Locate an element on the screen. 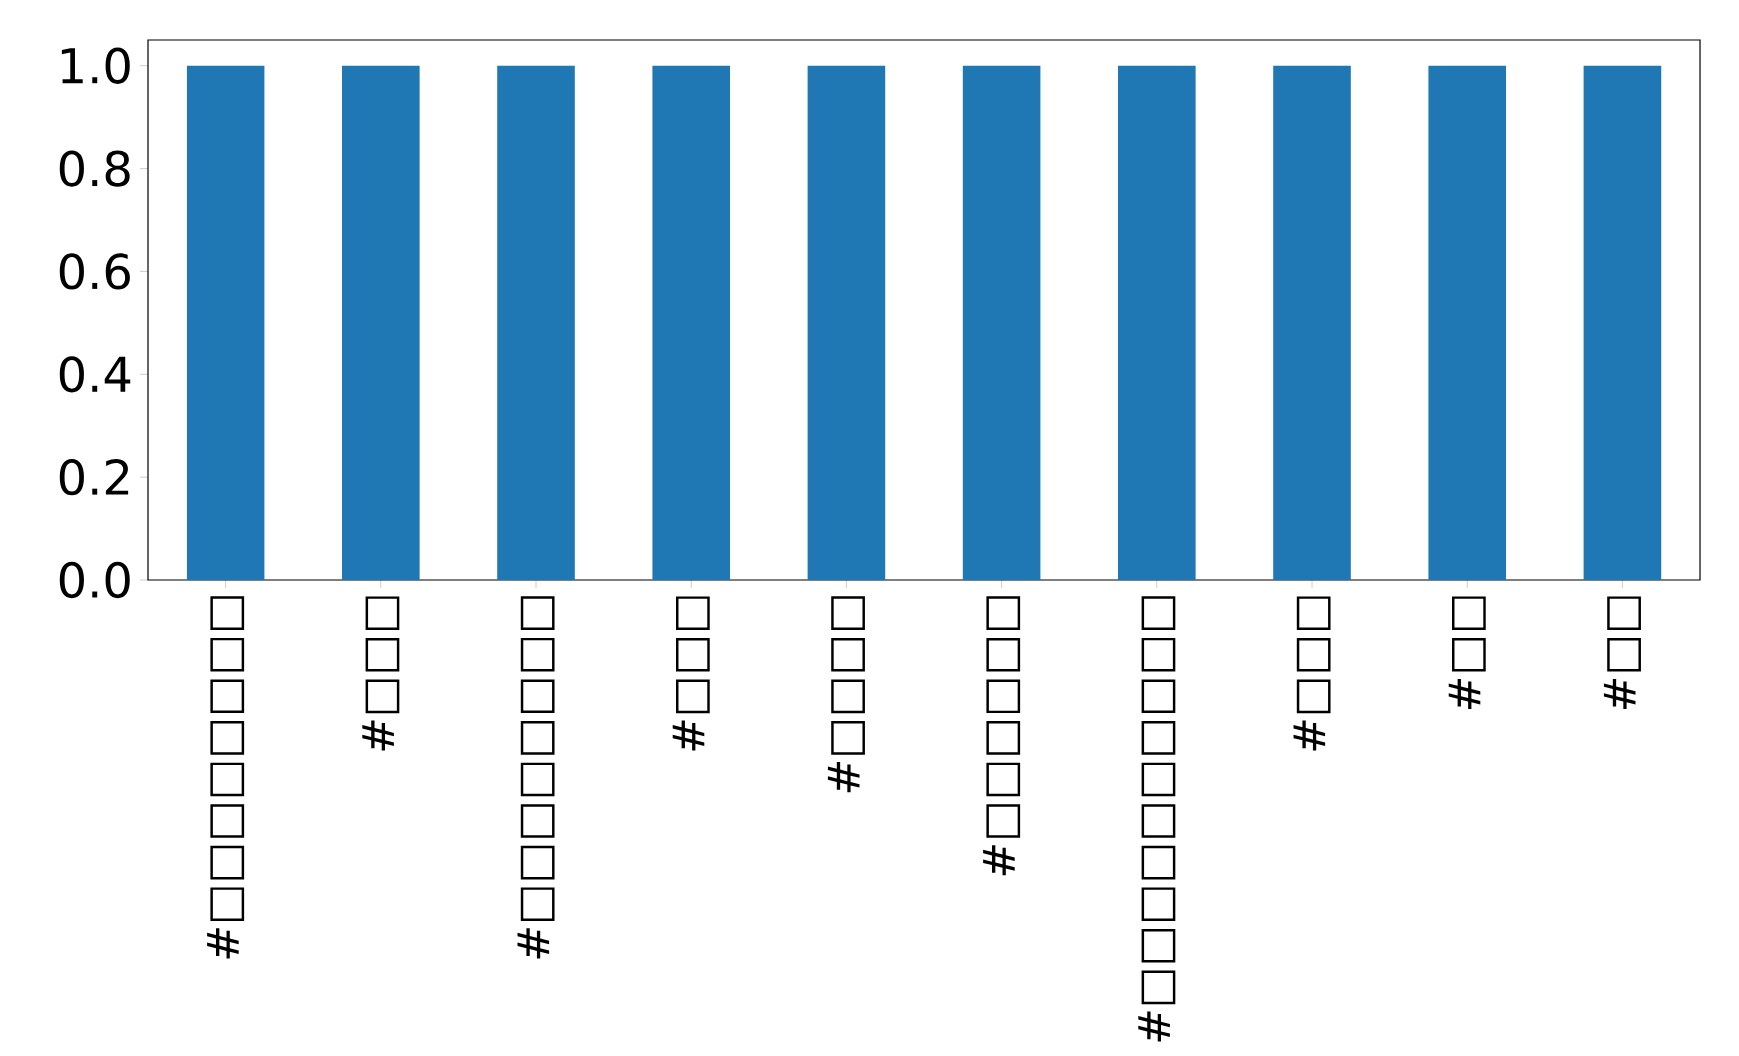 This screenshot has height=1056, width=1739. y-tick-label: 0.2 is located at coordinates (94, 477).